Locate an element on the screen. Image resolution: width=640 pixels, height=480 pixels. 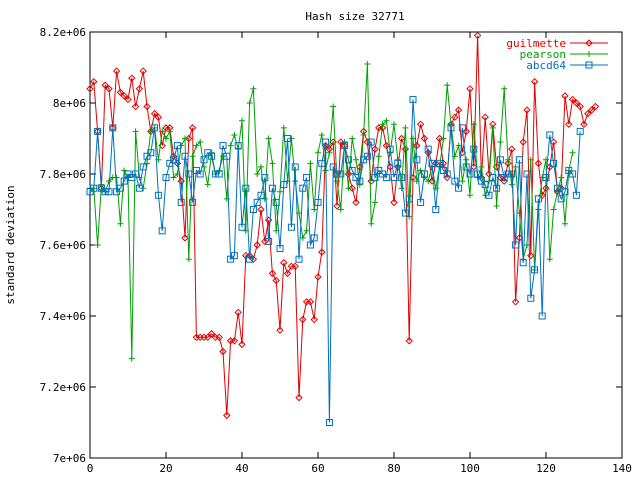
chart-title: Hash size 32771 is located at coordinates (354, 16).